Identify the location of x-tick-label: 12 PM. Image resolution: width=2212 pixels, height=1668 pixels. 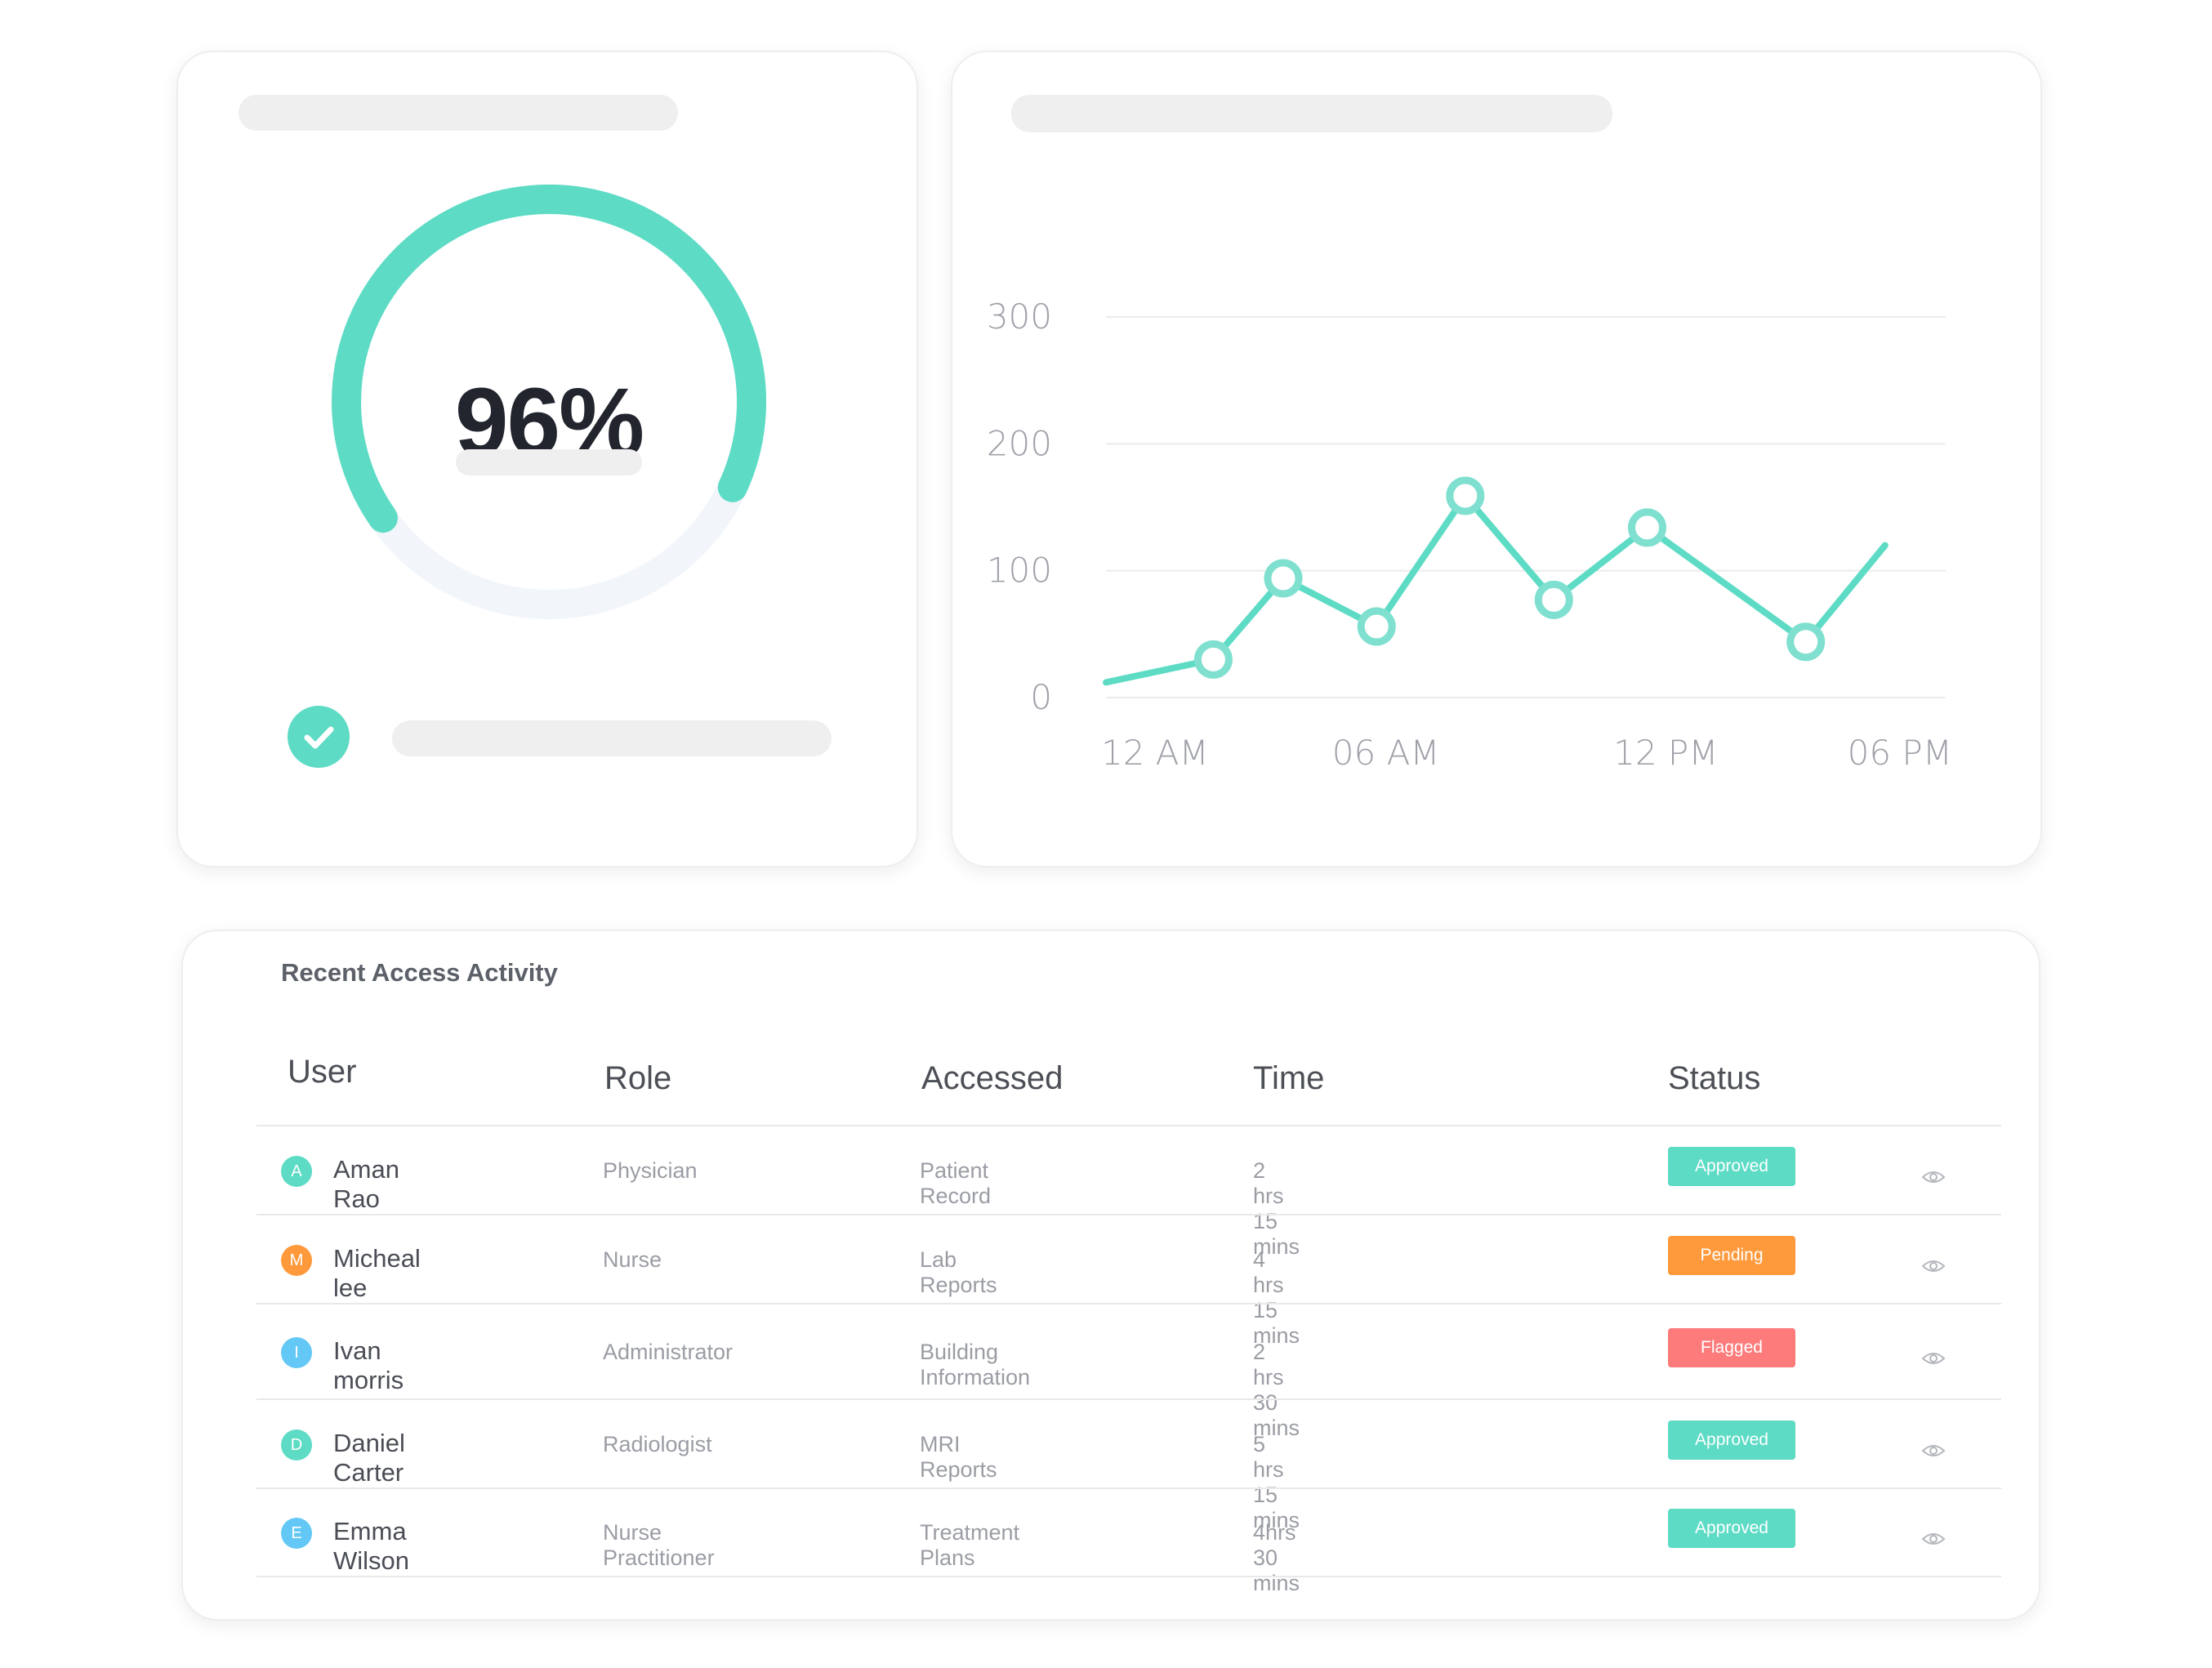
(1665, 753).